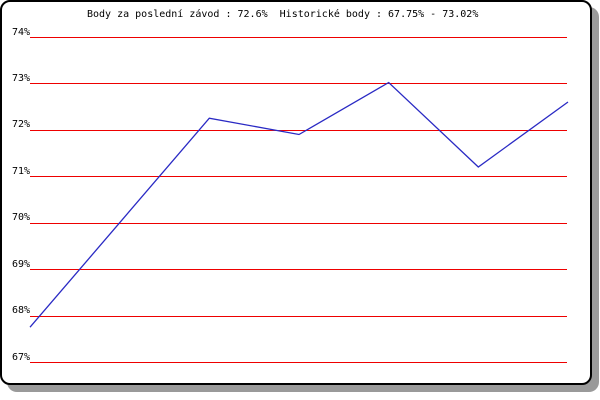 Image resolution: width=600 pixels, height=400 pixels. Describe the element at coordinates (21, 357) in the screenshot. I see `y-tick-label: 67%` at that location.